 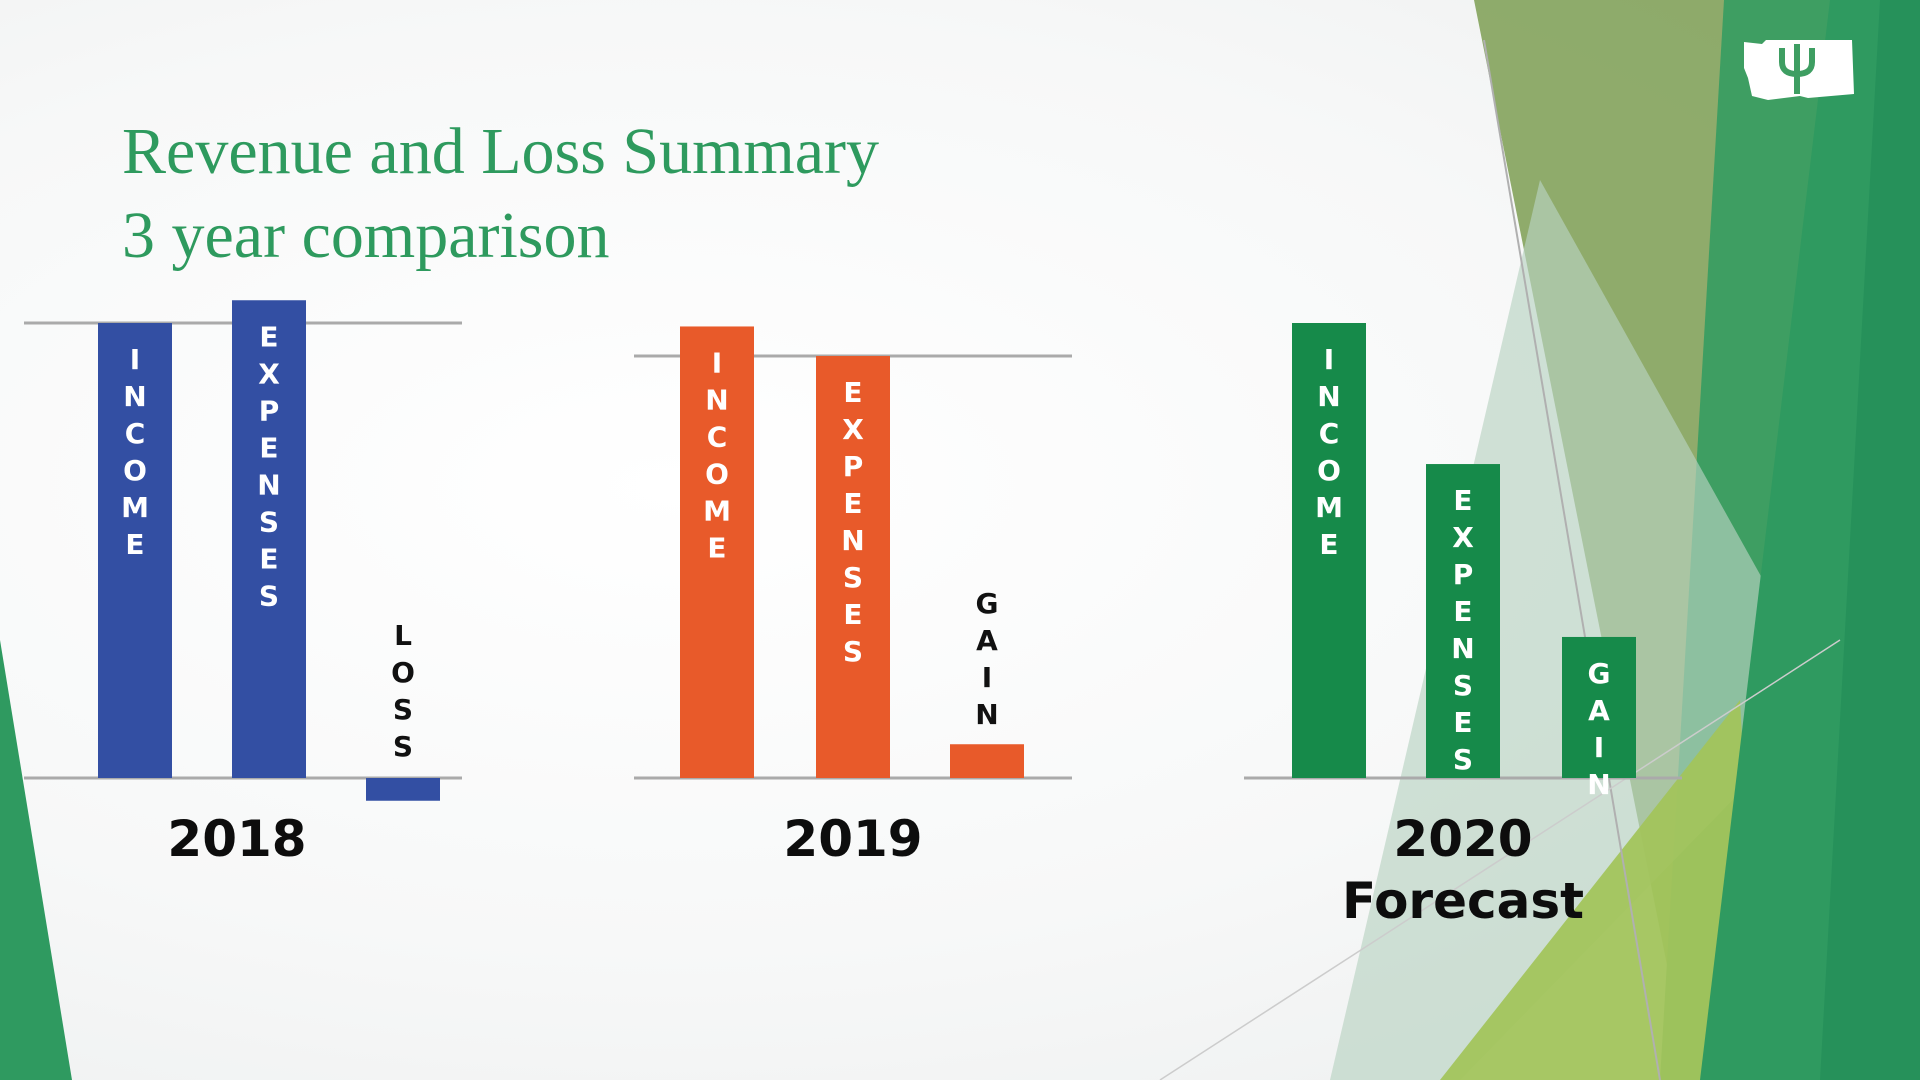 I want to click on bar-2018-expenses, so click(x=269, y=539).